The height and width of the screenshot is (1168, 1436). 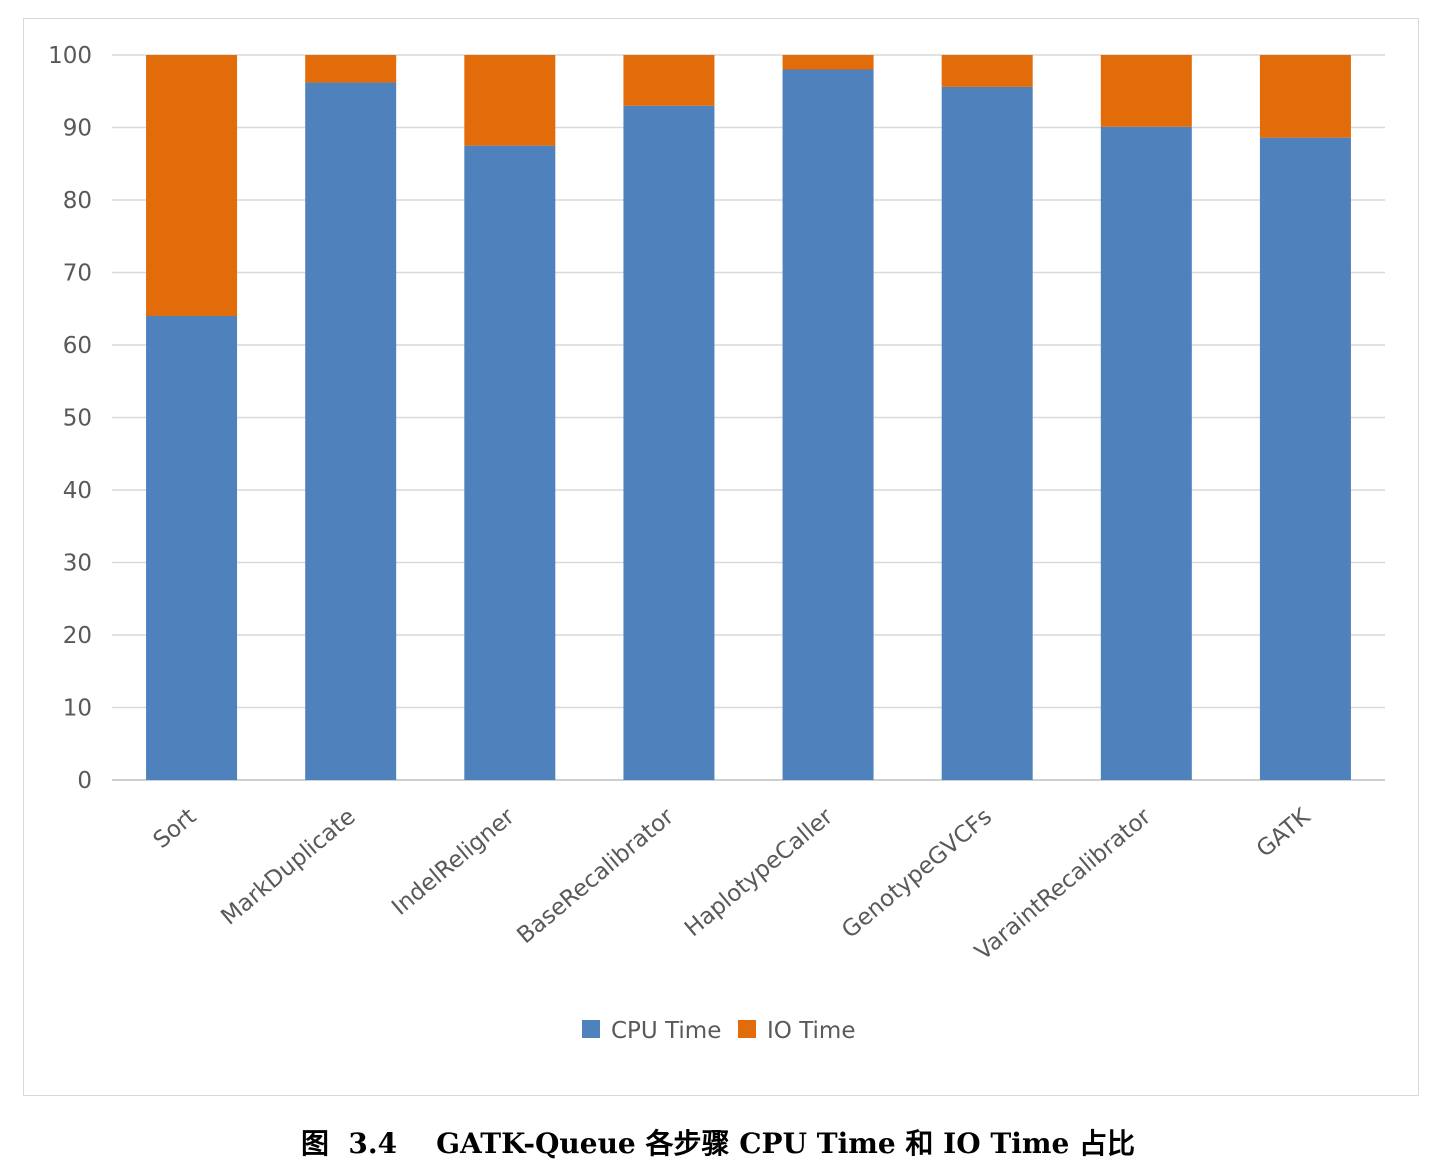 What do you see at coordinates (1284, 833) in the screenshot?
I see `x-category-label: GATK` at bounding box center [1284, 833].